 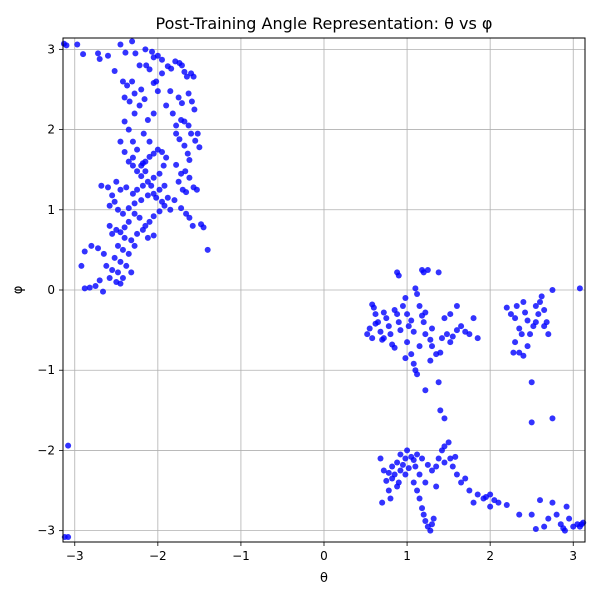 What do you see at coordinates (46, 370) in the screenshot?
I see `y-tick-label: −1` at bounding box center [46, 370].